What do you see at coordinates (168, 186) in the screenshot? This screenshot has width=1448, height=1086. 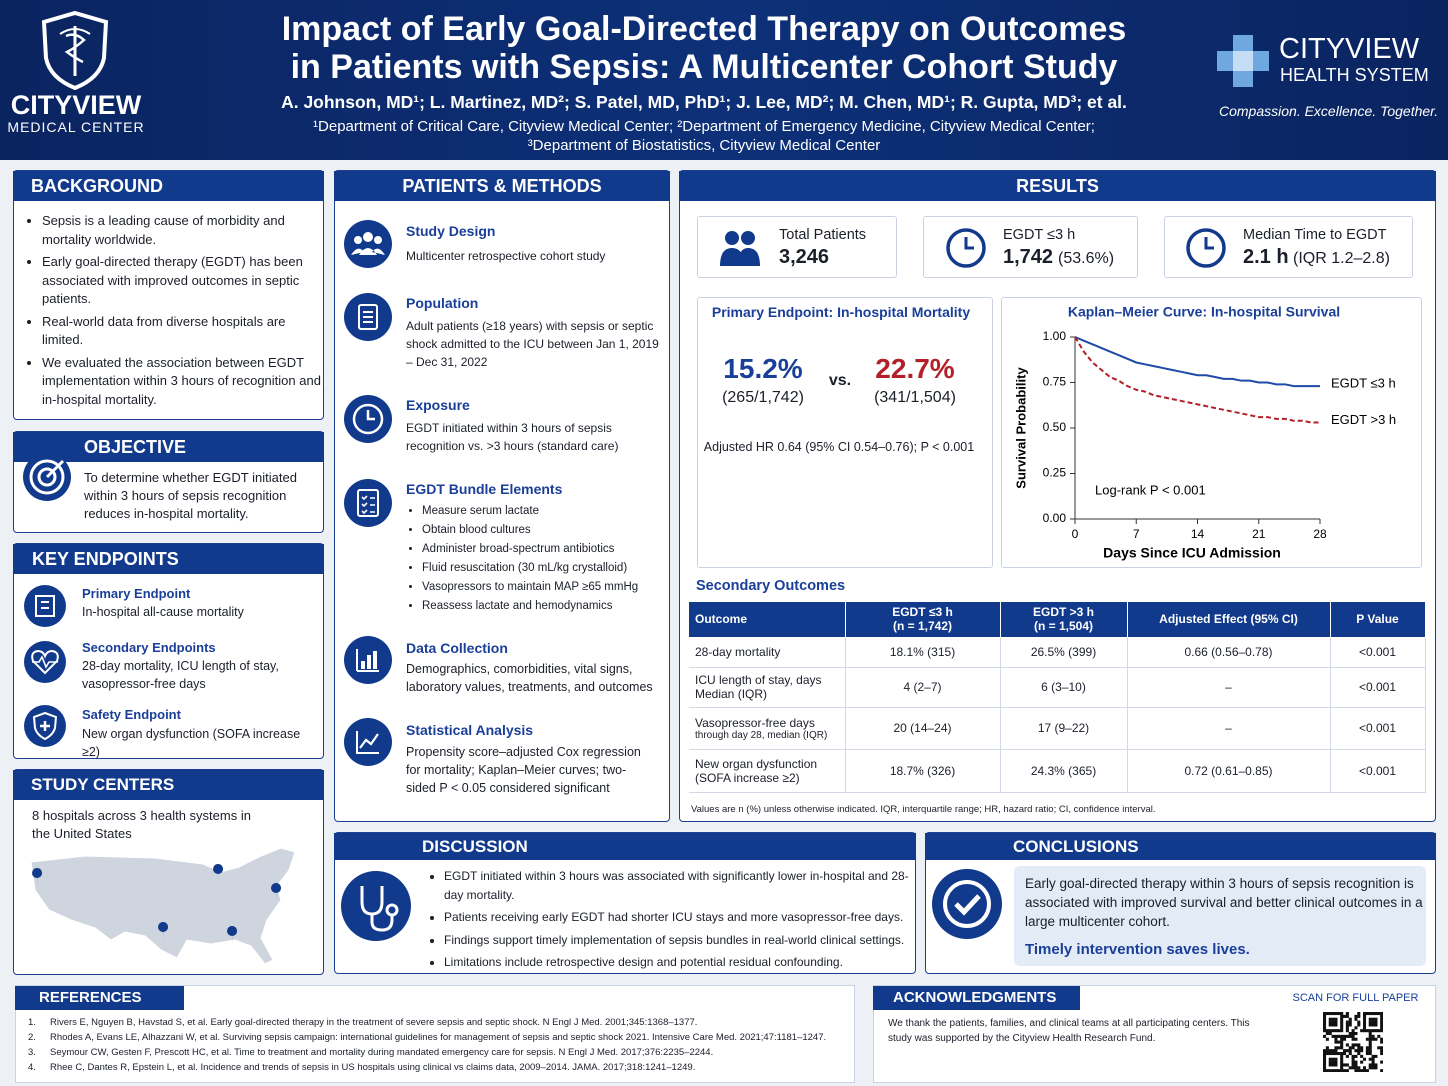 I see `section-heading: BACKGROUND` at bounding box center [168, 186].